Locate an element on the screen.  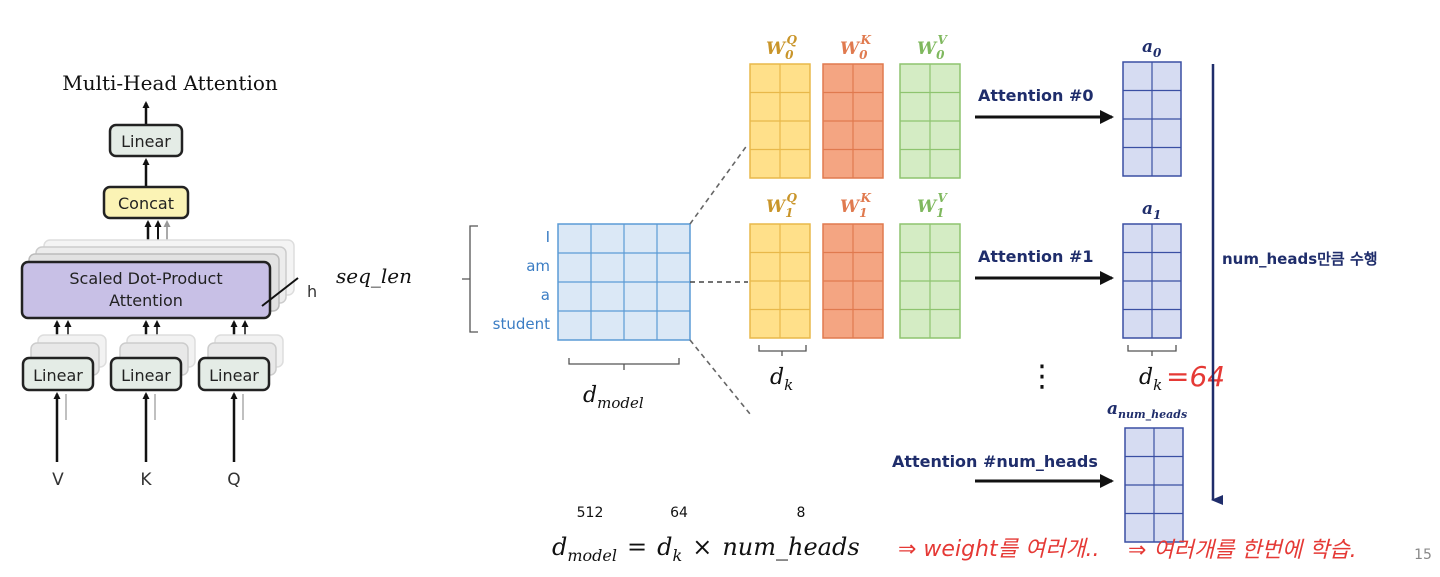
linear-q-stack: Linear is located at coordinates (240, 363).